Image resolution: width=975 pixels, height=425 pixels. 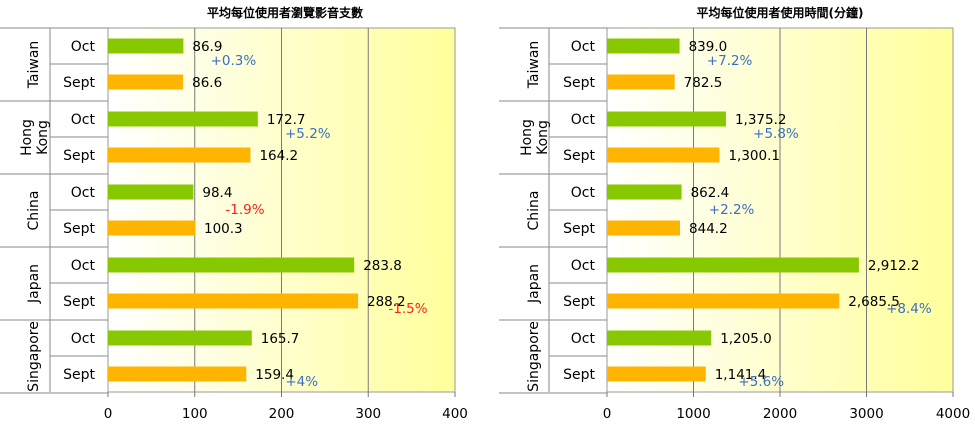 I want to click on data-label: 1,375.2, so click(x=761, y=120).